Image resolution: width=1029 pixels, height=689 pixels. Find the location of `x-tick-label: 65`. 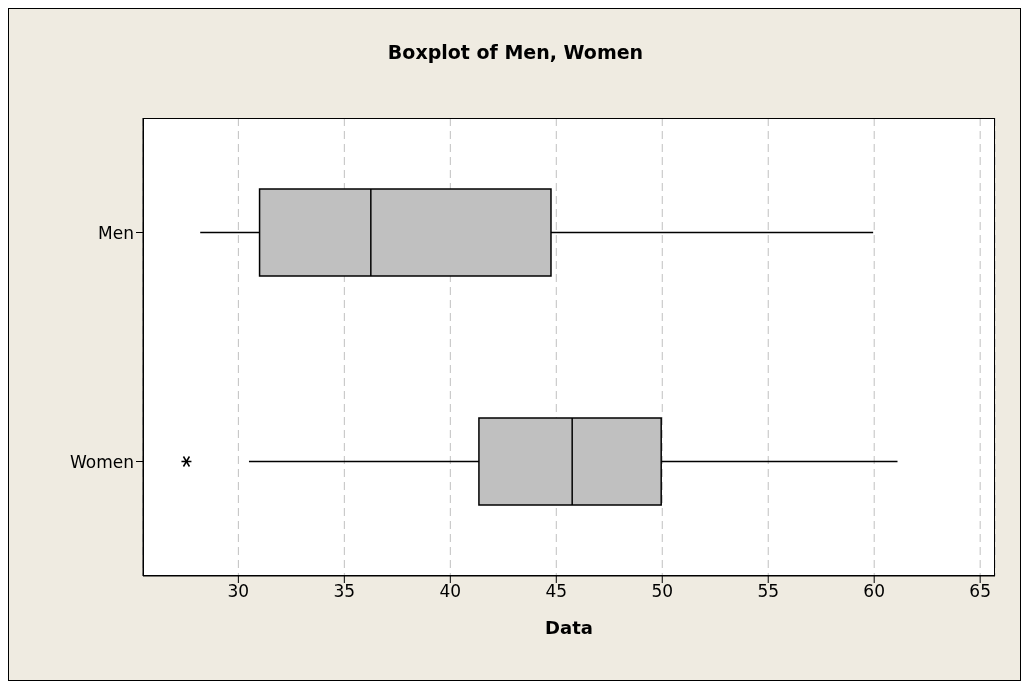

x-tick-label: 65 is located at coordinates (980, 591).